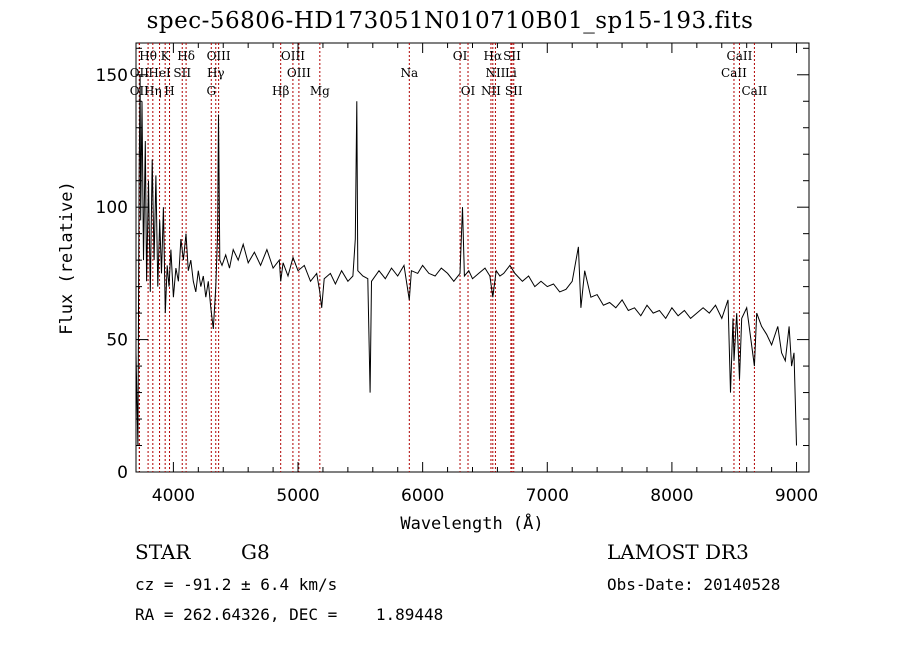 The height and width of the screenshot is (649, 900). What do you see at coordinates (297, 496) in the screenshot?
I see `x-tick-label: 5000` at bounding box center [297, 496].